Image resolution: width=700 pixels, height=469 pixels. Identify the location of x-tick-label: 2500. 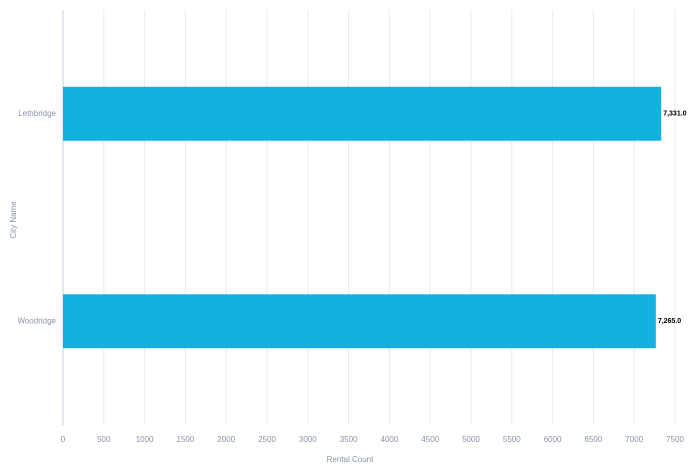
(267, 439).